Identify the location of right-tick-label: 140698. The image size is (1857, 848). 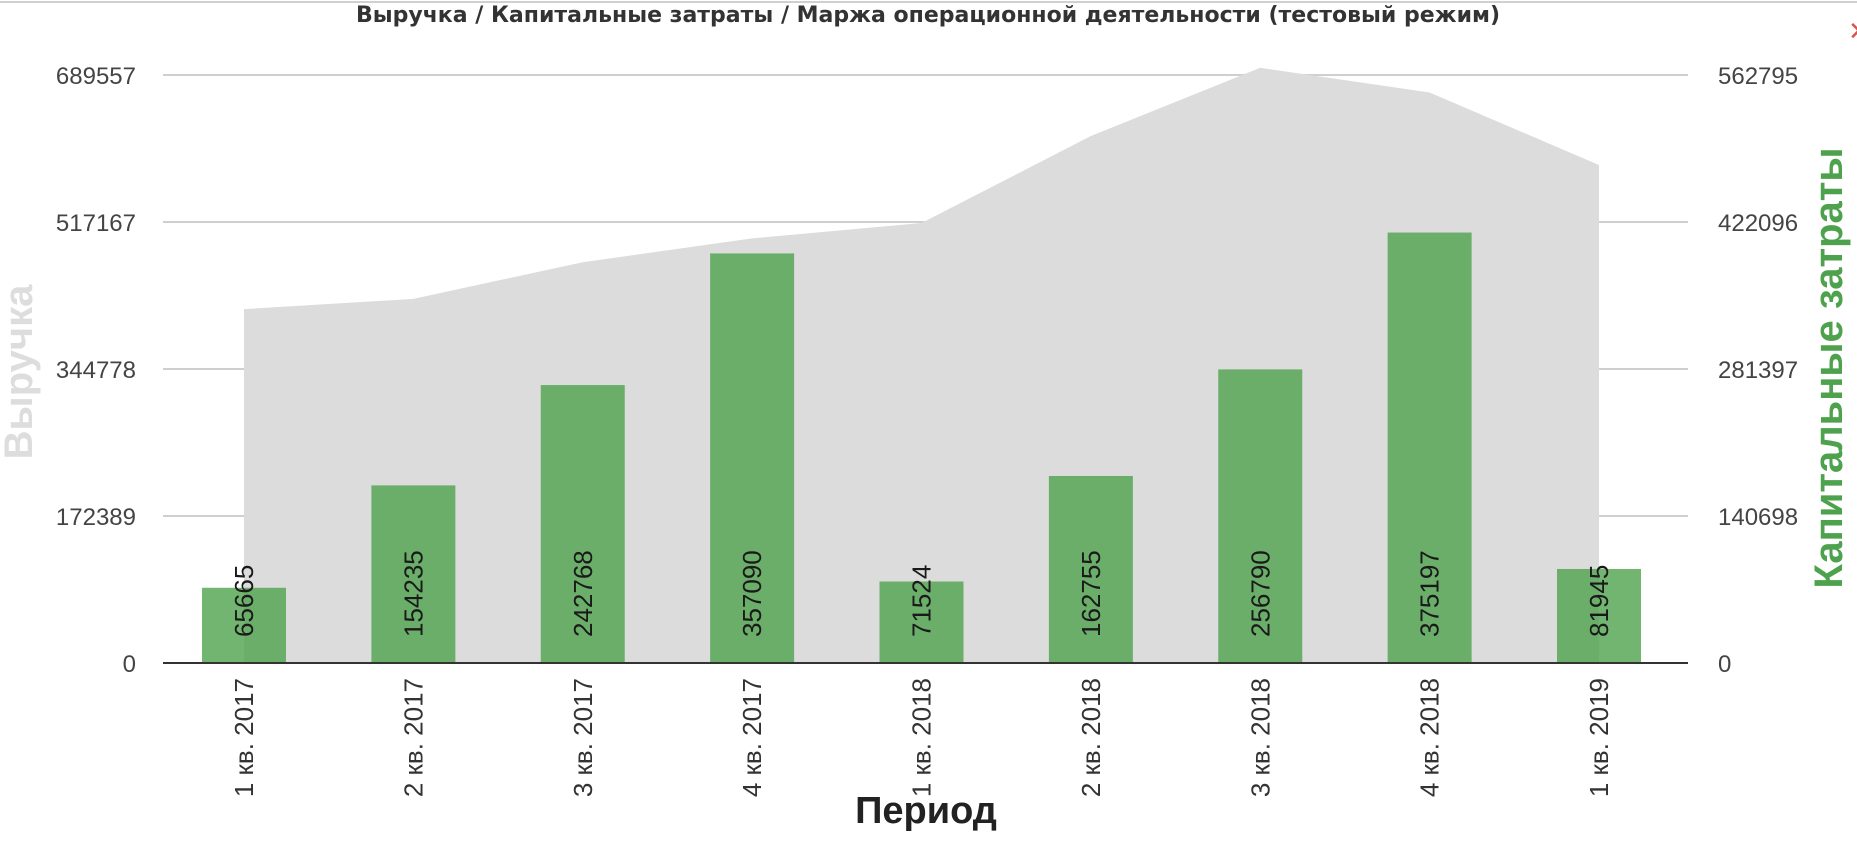
(1758, 517).